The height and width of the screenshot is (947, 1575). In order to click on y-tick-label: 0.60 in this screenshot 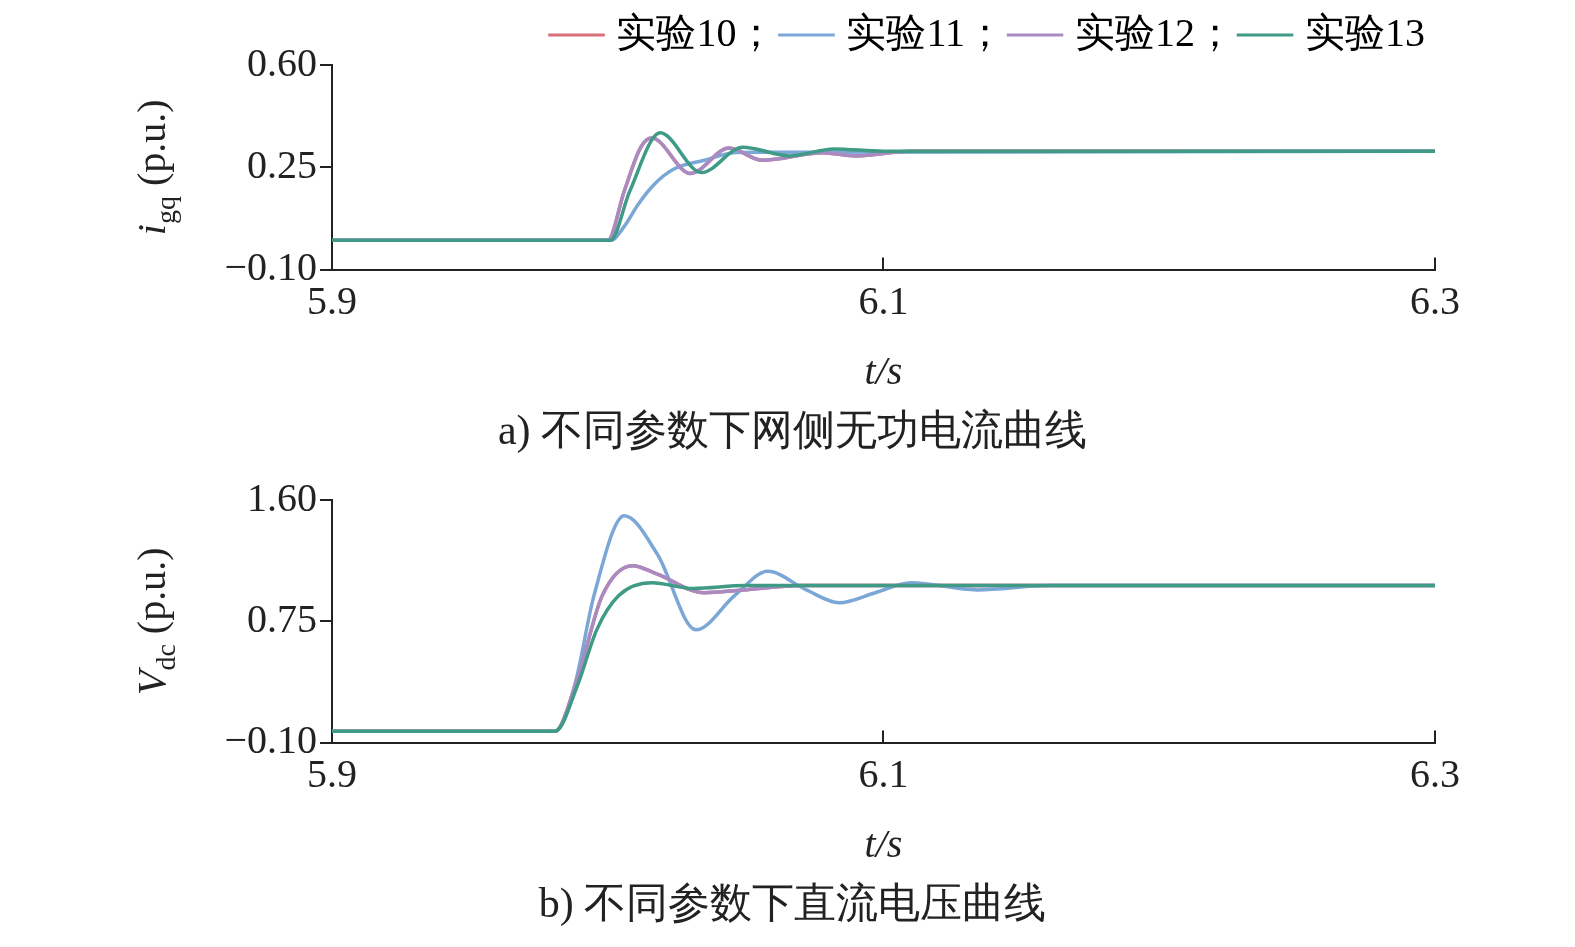, I will do `click(282, 62)`.